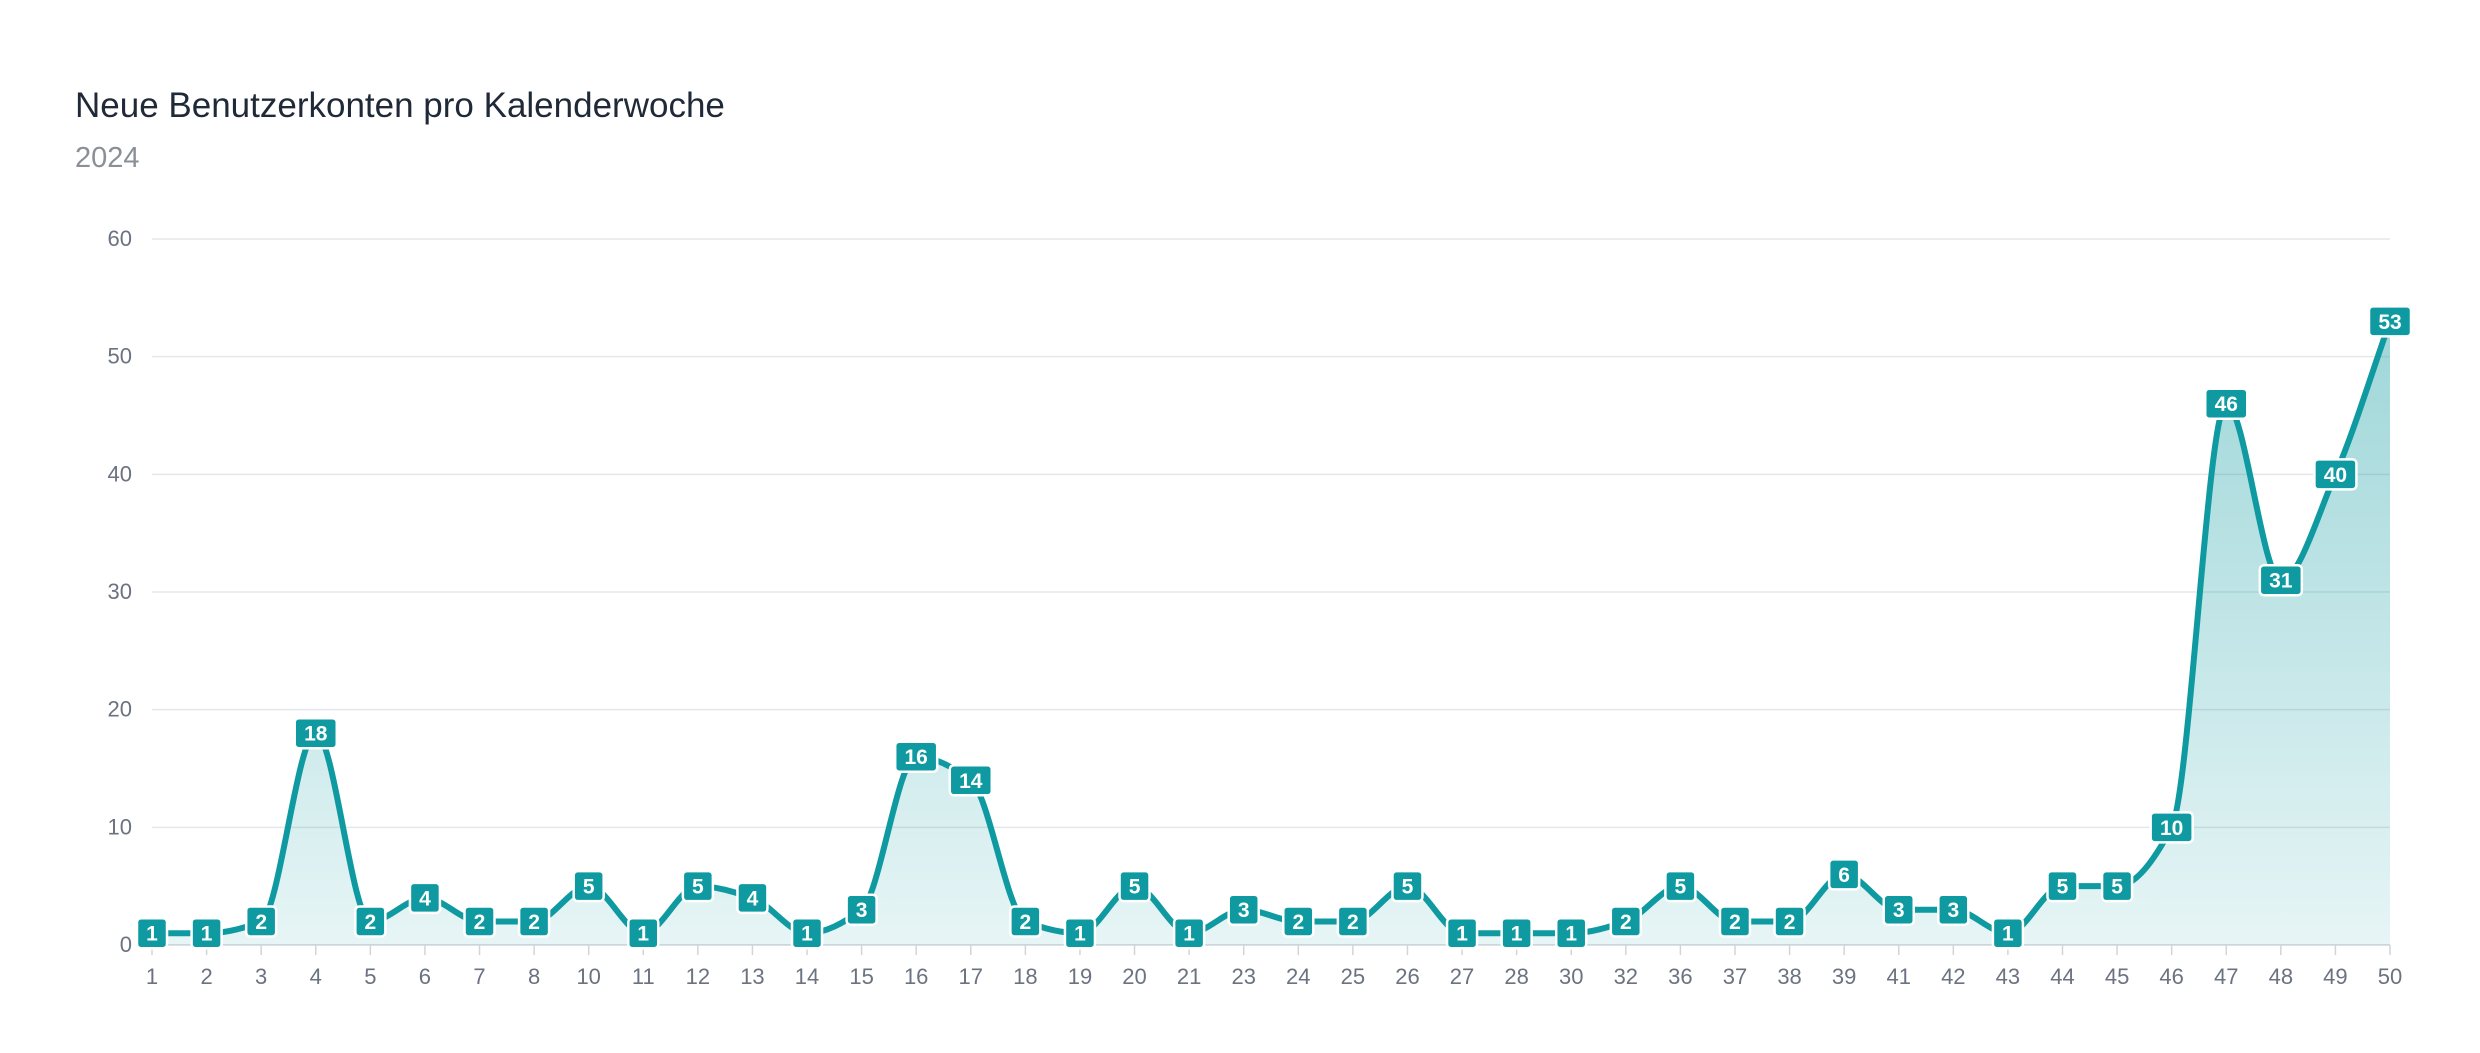 The image size is (2480, 1053). I want to click on data-point-label: 40, so click(2335, 474).